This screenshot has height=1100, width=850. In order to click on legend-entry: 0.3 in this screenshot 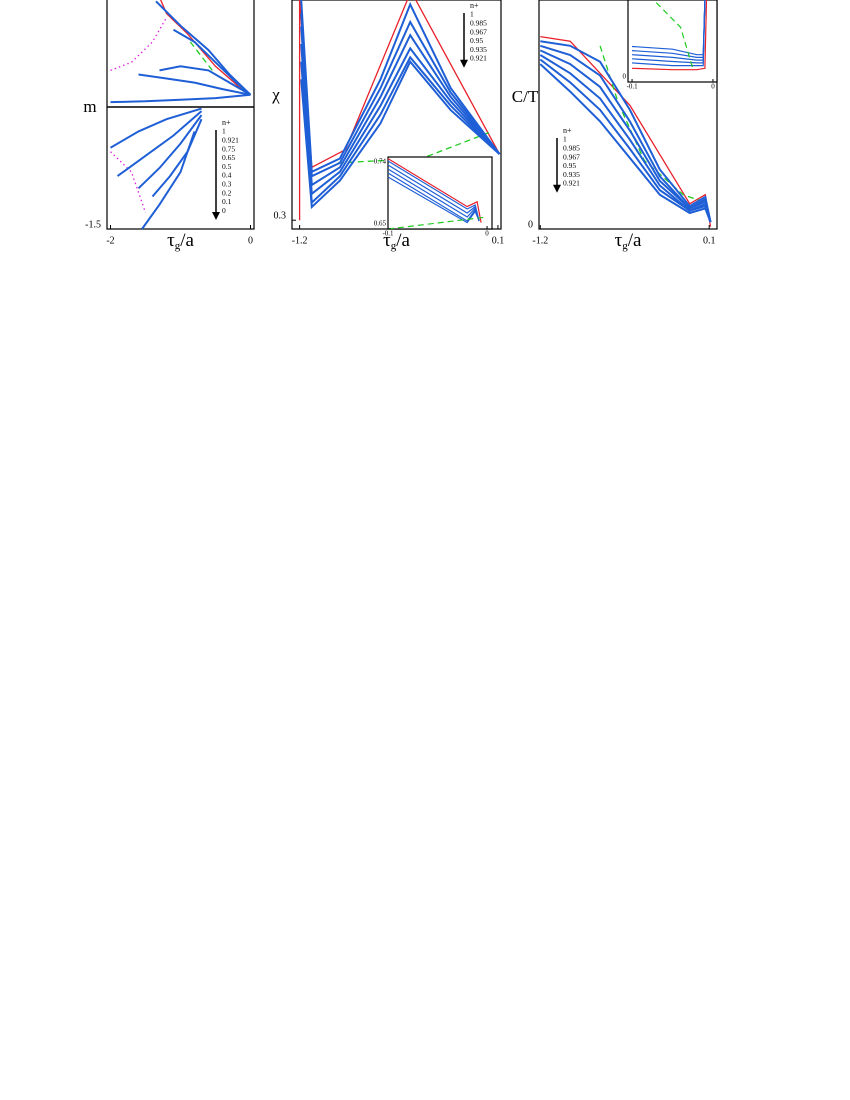, I will do `click(227, 184)`.